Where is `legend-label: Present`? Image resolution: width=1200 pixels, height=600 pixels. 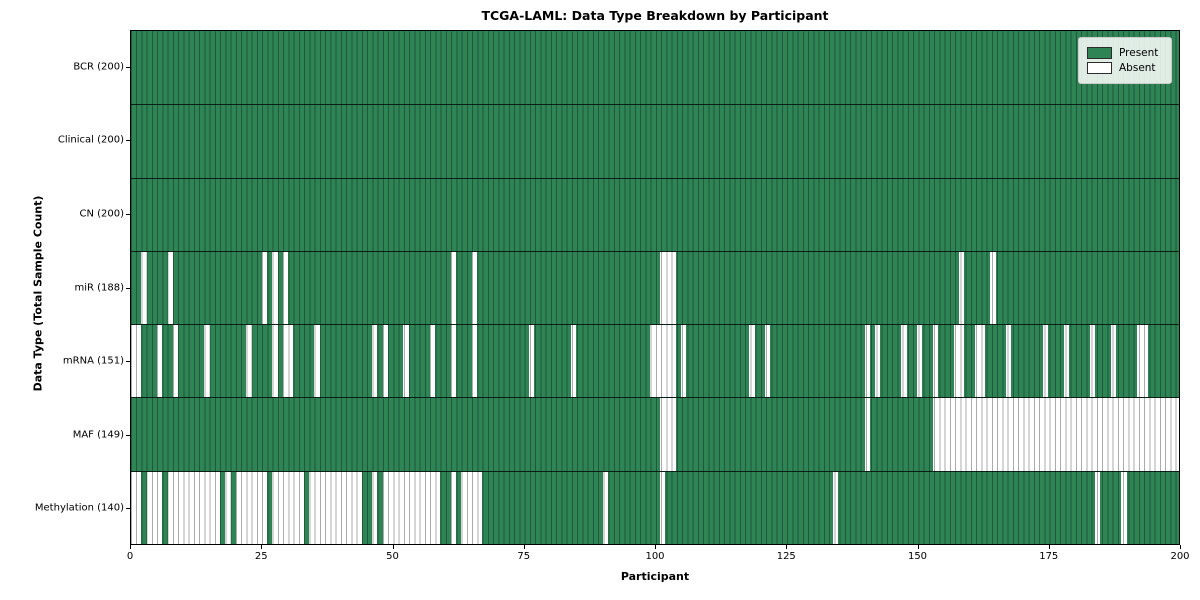 legend-label: Present is located at coordinates (1139, 53).